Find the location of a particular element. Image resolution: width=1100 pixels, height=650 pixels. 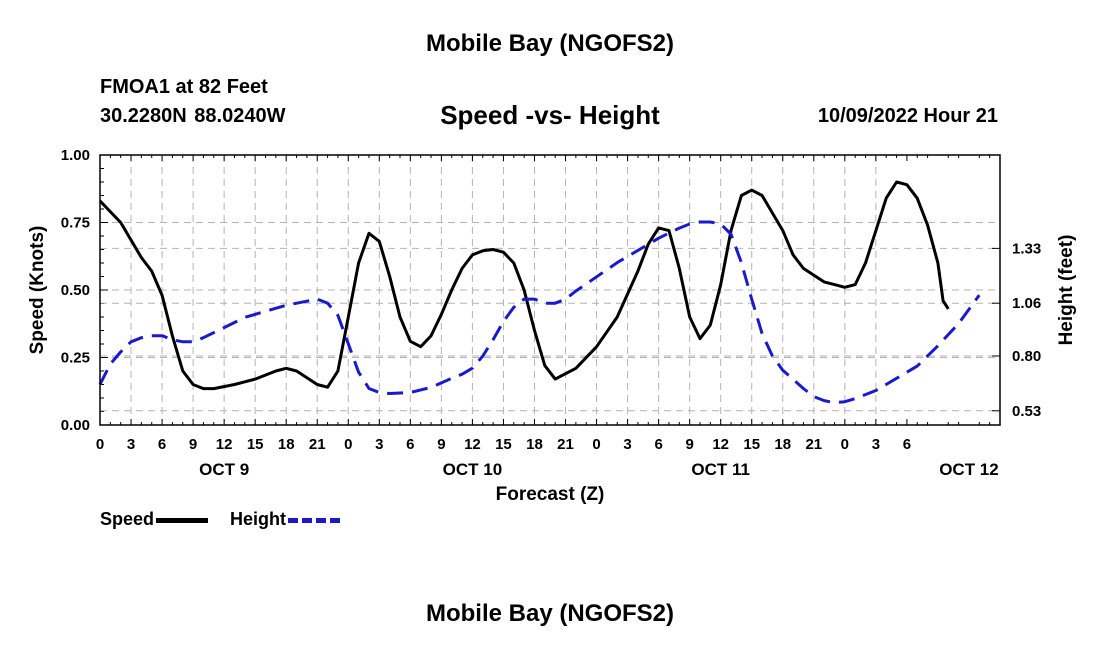

y-left-tick-label: 1.00 is located at coordinates (75, 155).